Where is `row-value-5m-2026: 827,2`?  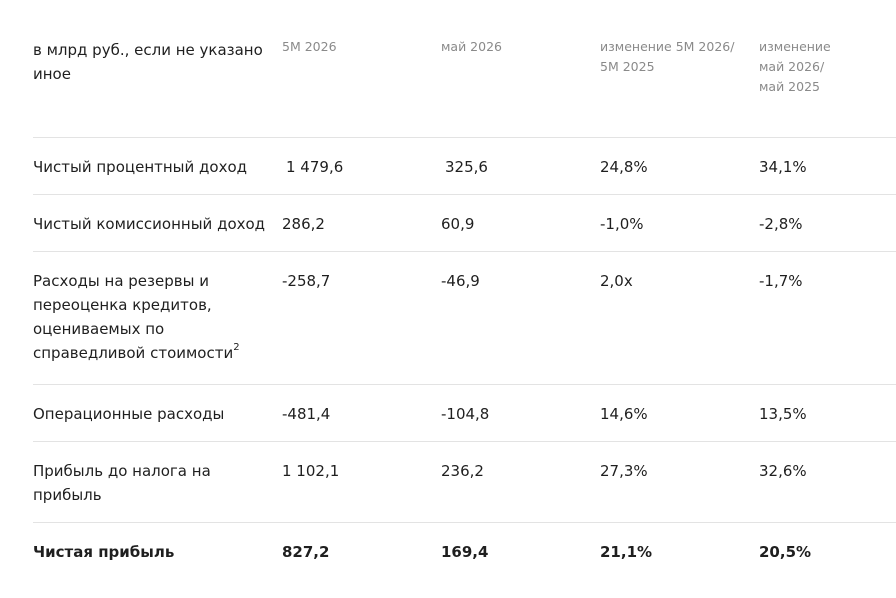
row-value-5m-2026: 827,2 is located at coordinates (306, 552).